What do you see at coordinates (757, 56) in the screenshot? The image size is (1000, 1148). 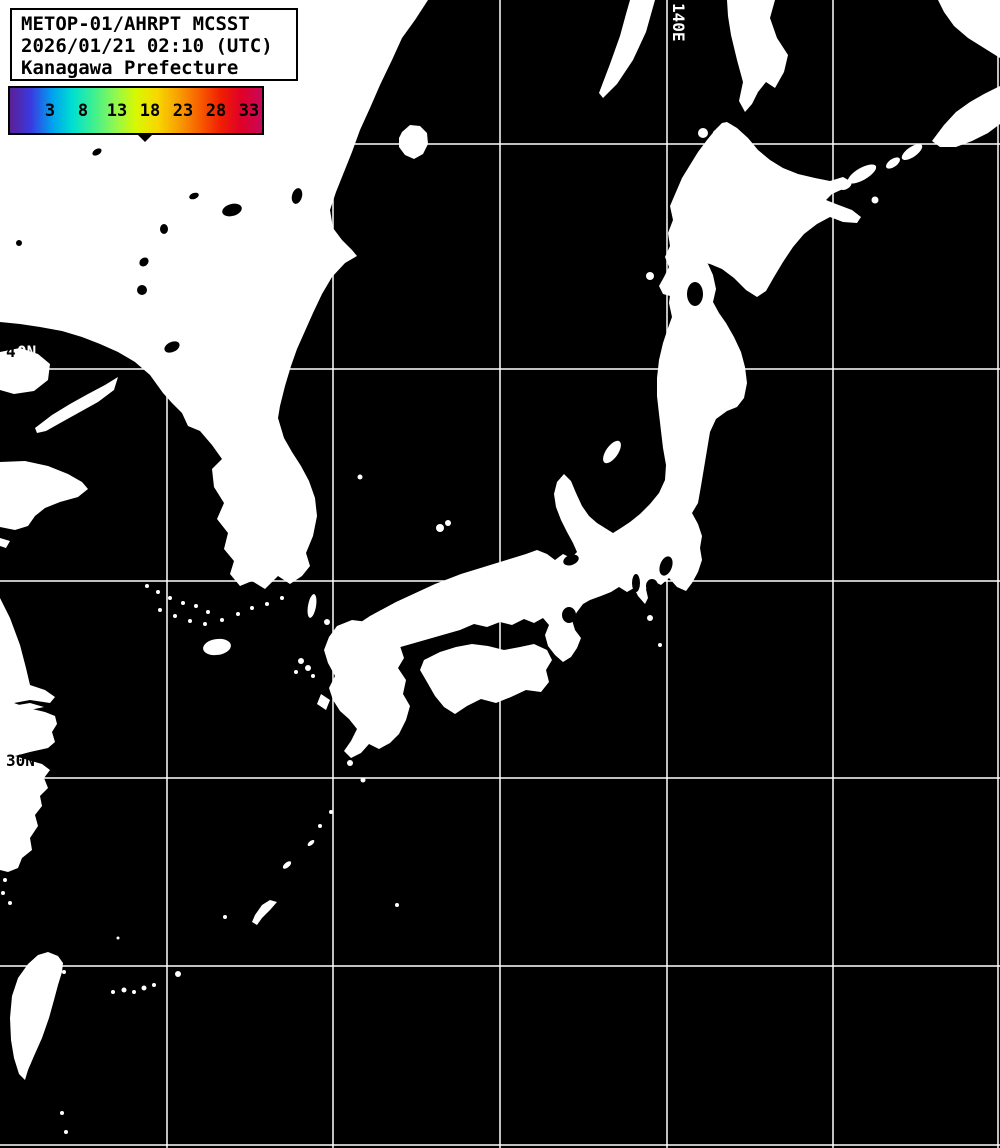 I see `sakhalin` at bounding box center [757, 56].